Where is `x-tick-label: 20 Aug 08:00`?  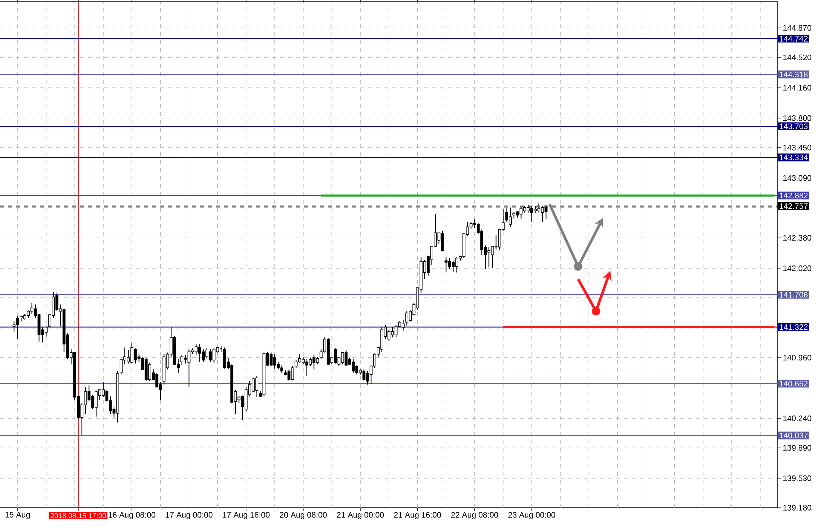
x-tick-label: 20 Aug 08:00 is located at coordinates (303, 516).